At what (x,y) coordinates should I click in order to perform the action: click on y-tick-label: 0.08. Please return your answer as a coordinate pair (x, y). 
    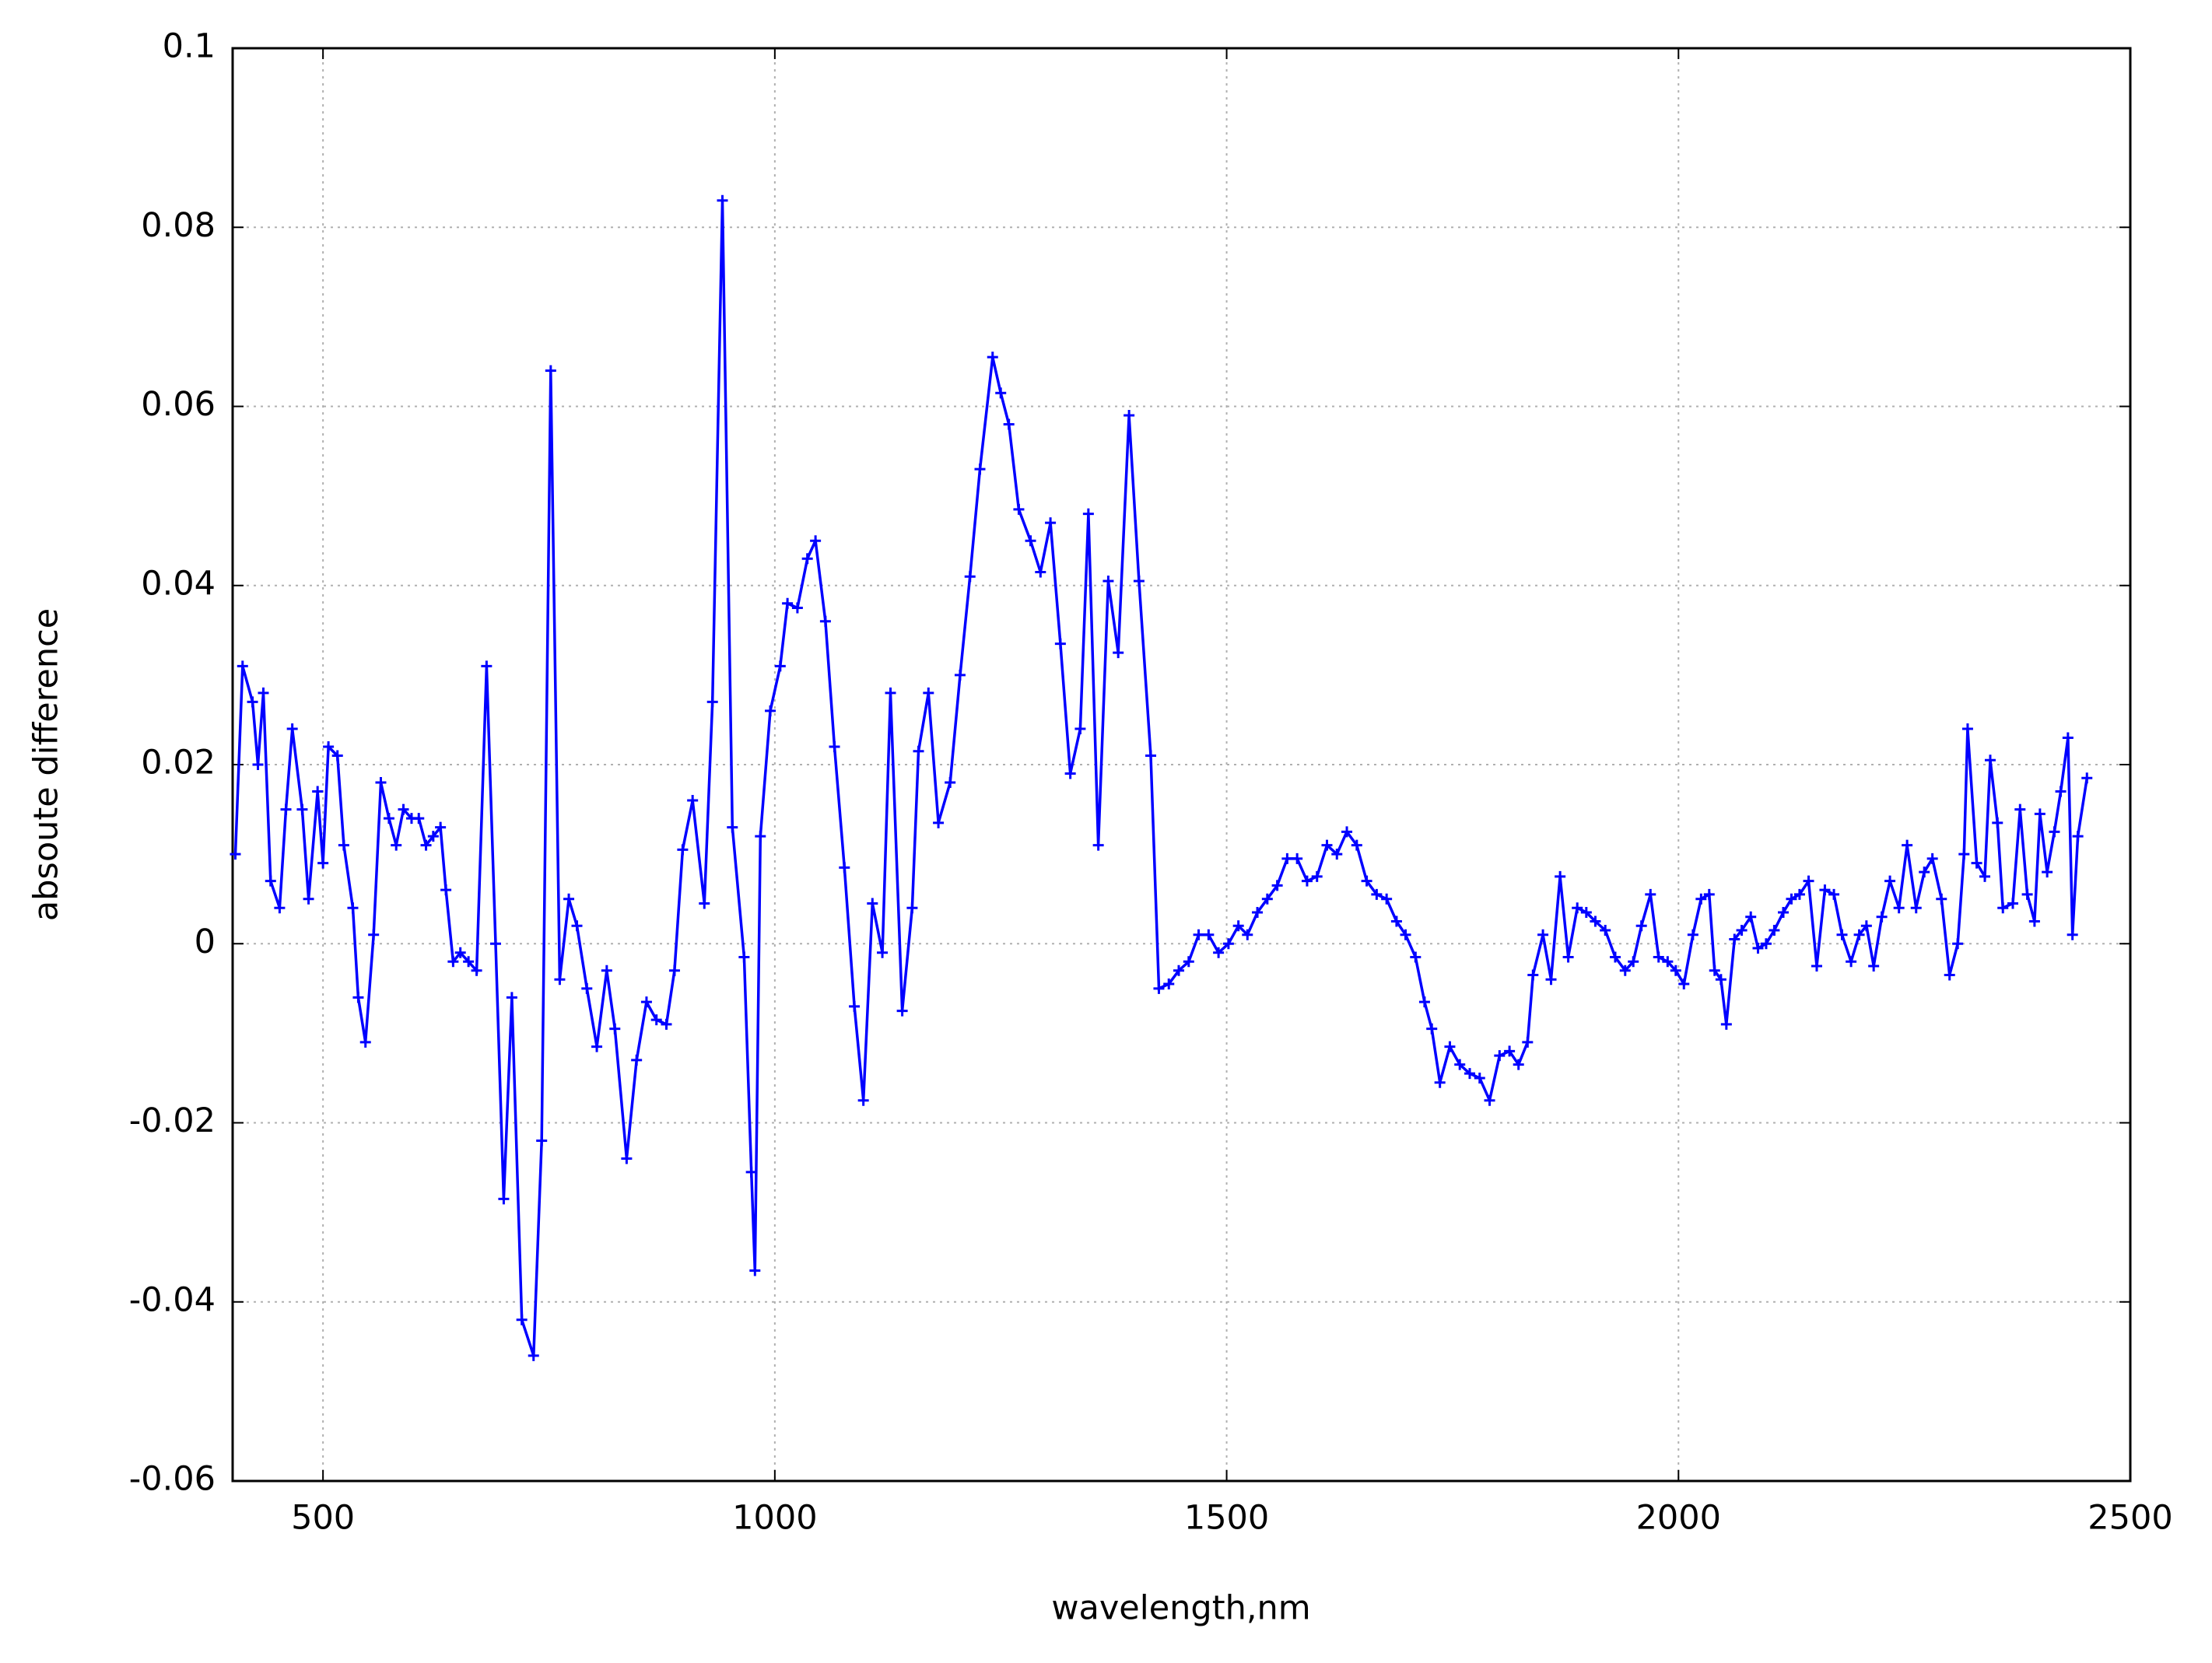
    Looking at the image, I should click on (178, 225).